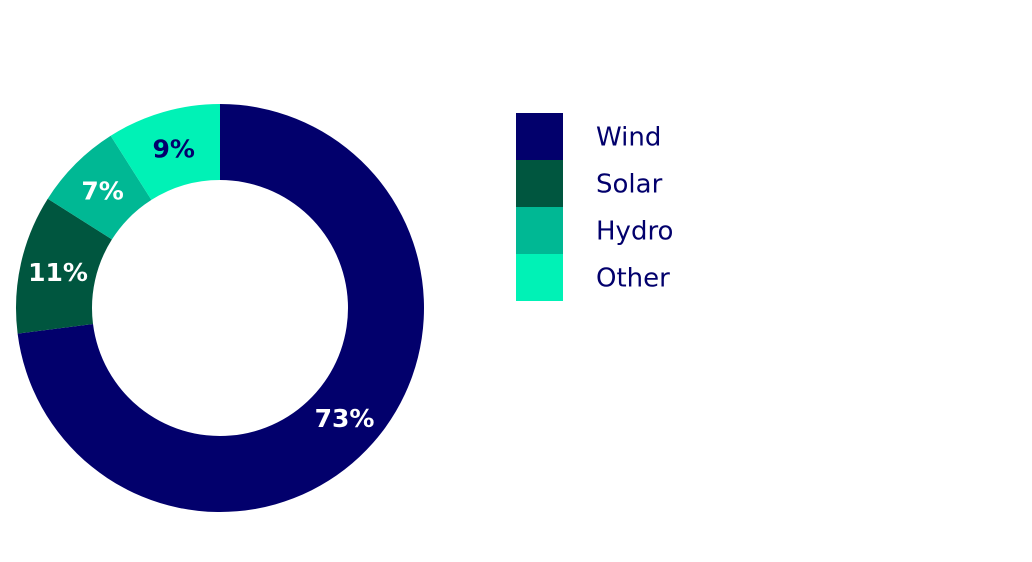 This screenshot has width=1032, height=562. What do you see at coordinates (628, 138) in the screenshot?
I see `legend-label: Wind` at bounding box center [628, 138].